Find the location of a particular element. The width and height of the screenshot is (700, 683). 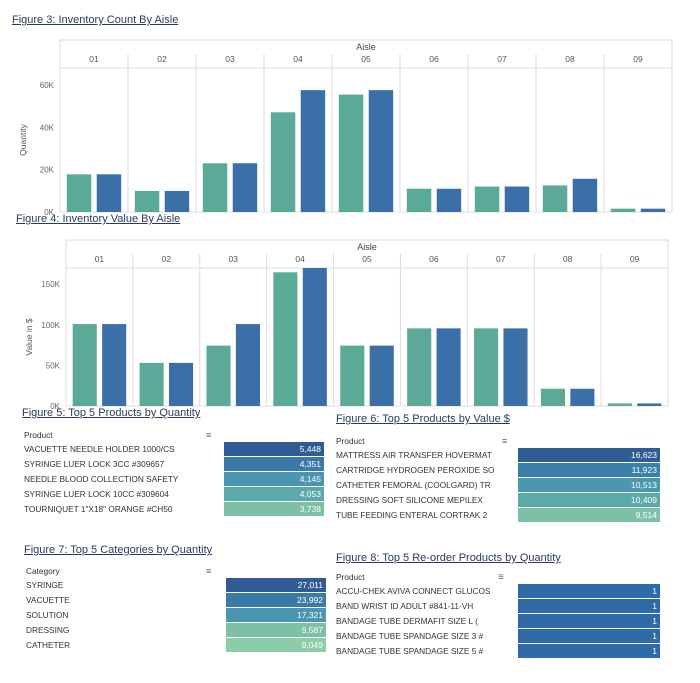

value-cell: 10,409 is located at coordinates (589, 500).